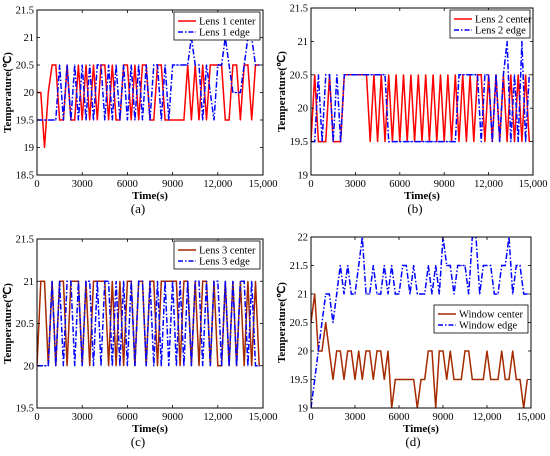 This screenshot has width=550, height=456. I want to click on y-tick-label: 21.5, so click(299, 266).